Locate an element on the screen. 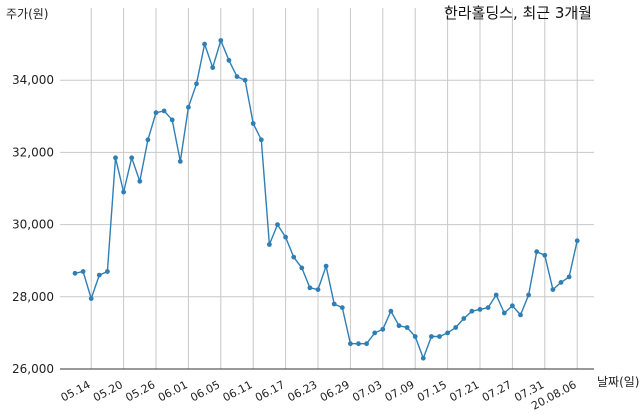 The image size is (640, 414). x-tick-label: 06.23 is located at coordinates (302, 391).